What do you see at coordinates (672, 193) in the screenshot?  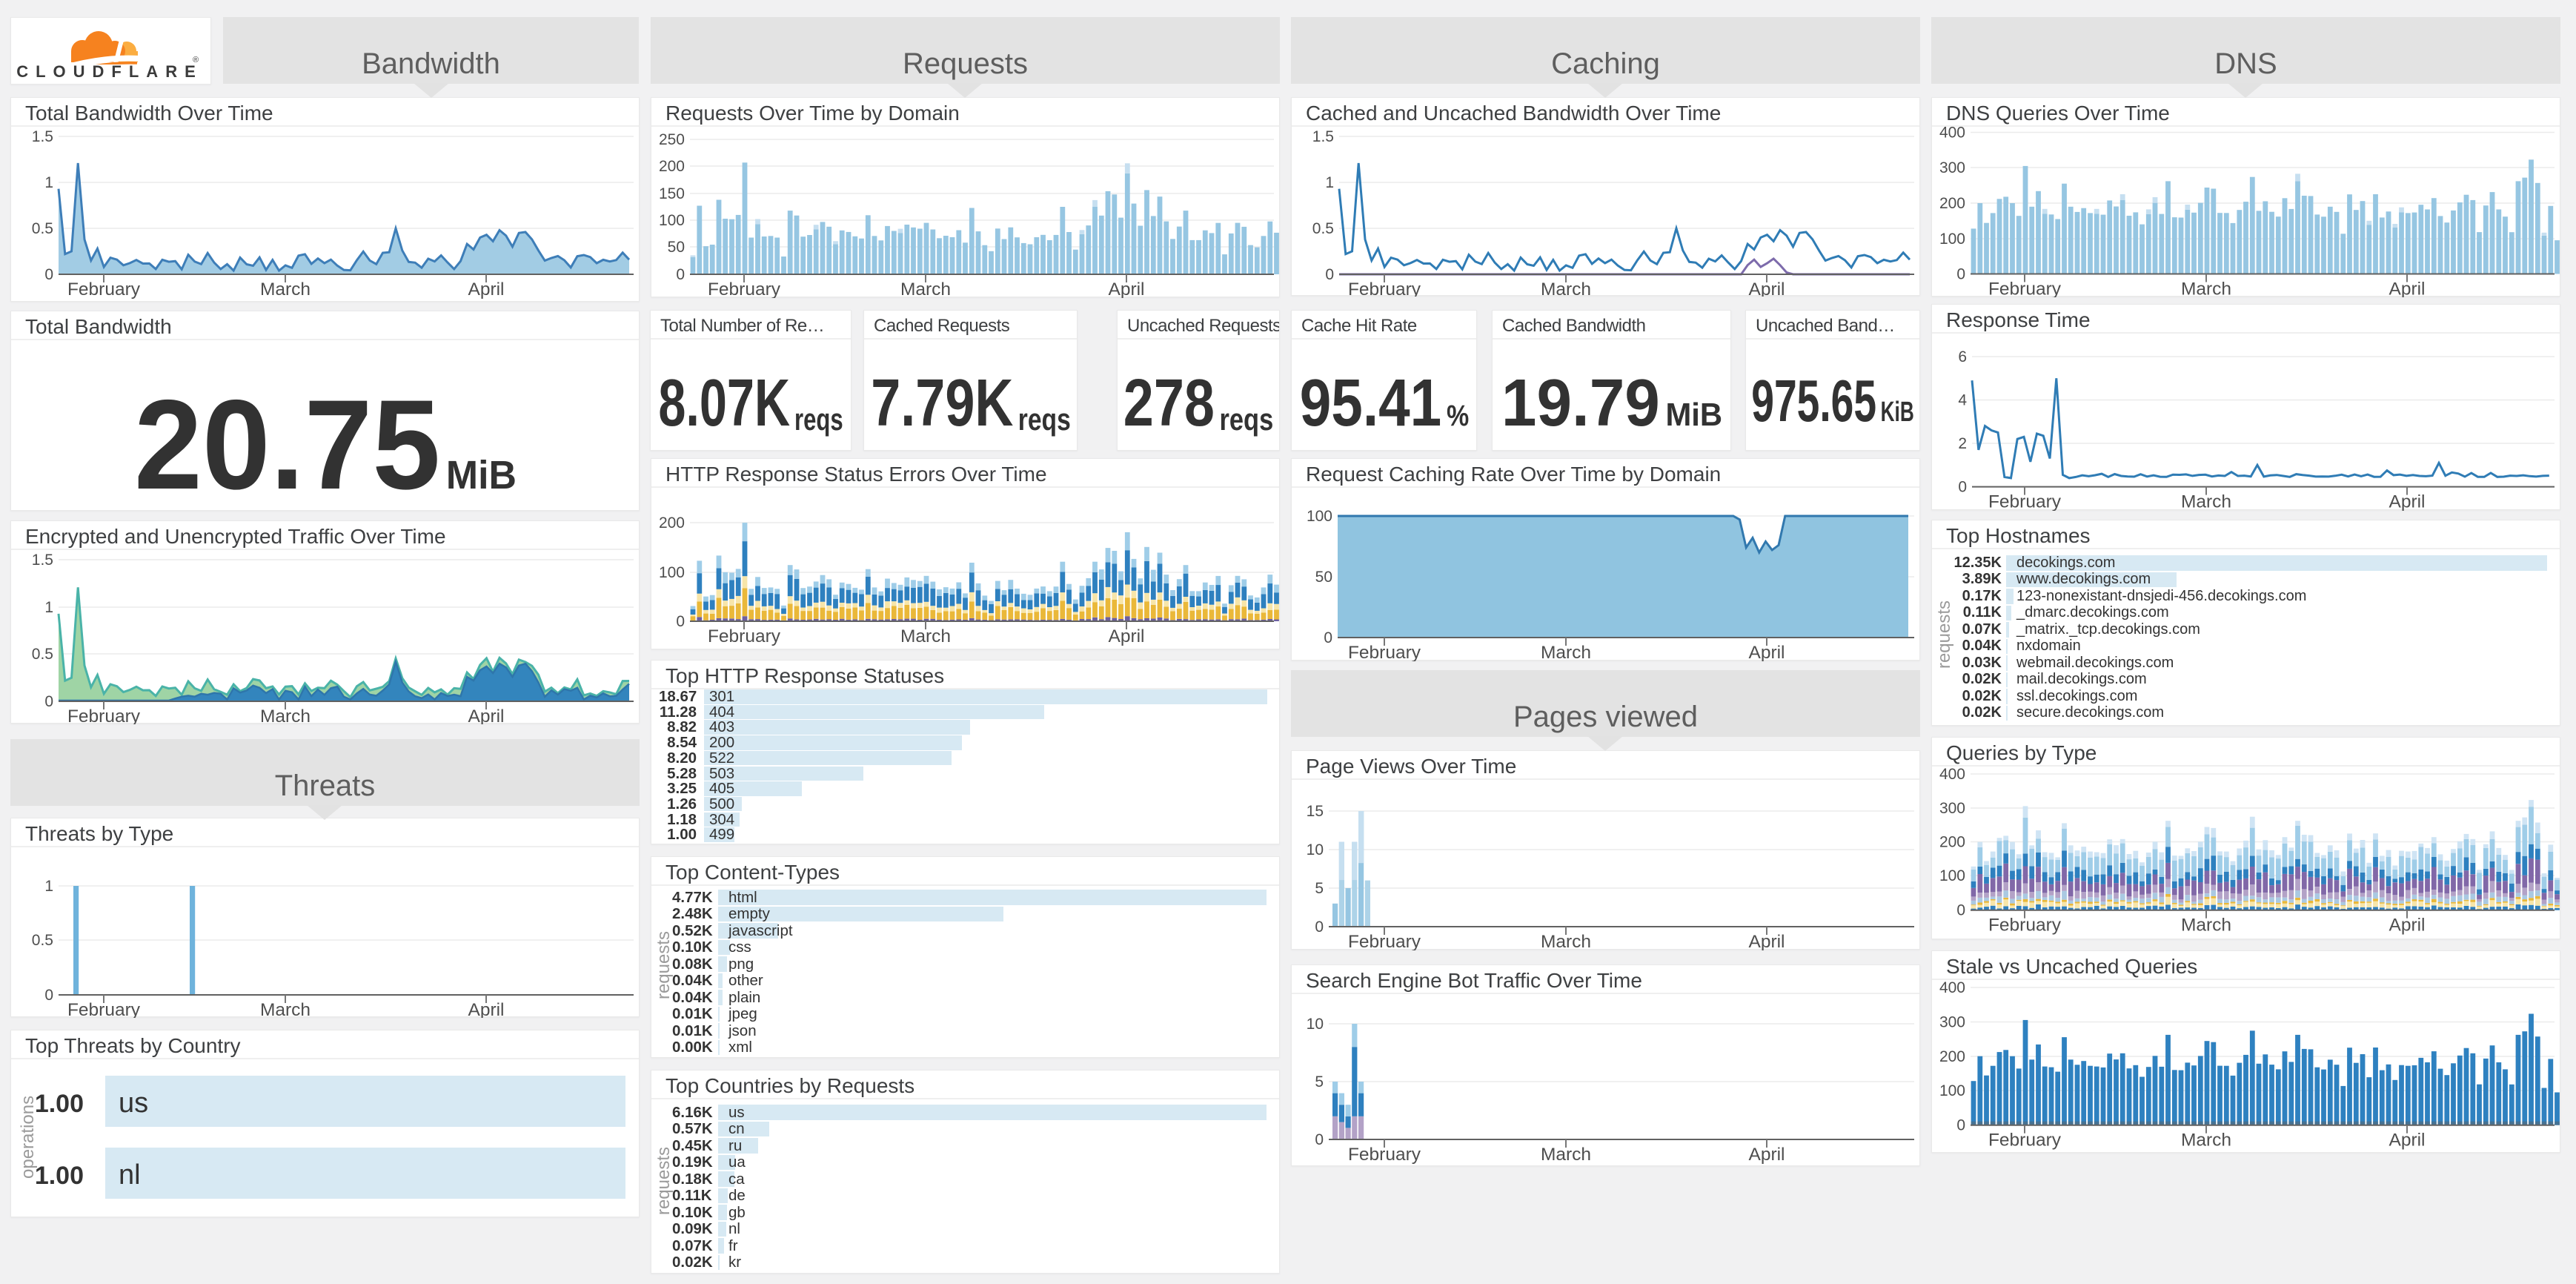 I see `svg-text: 150` at bounding box center [672, 193].